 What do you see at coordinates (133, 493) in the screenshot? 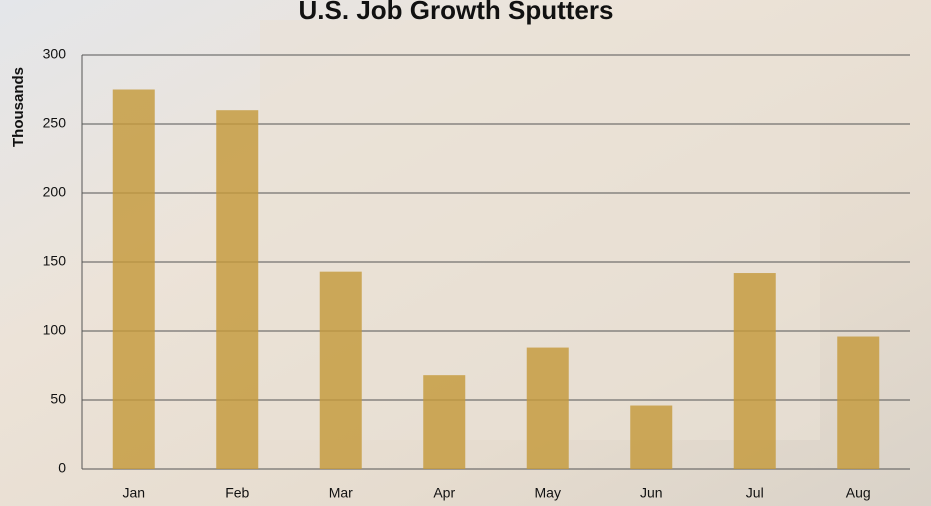
I see `x-tick-label: Jan` at bounding box center [133, 493].